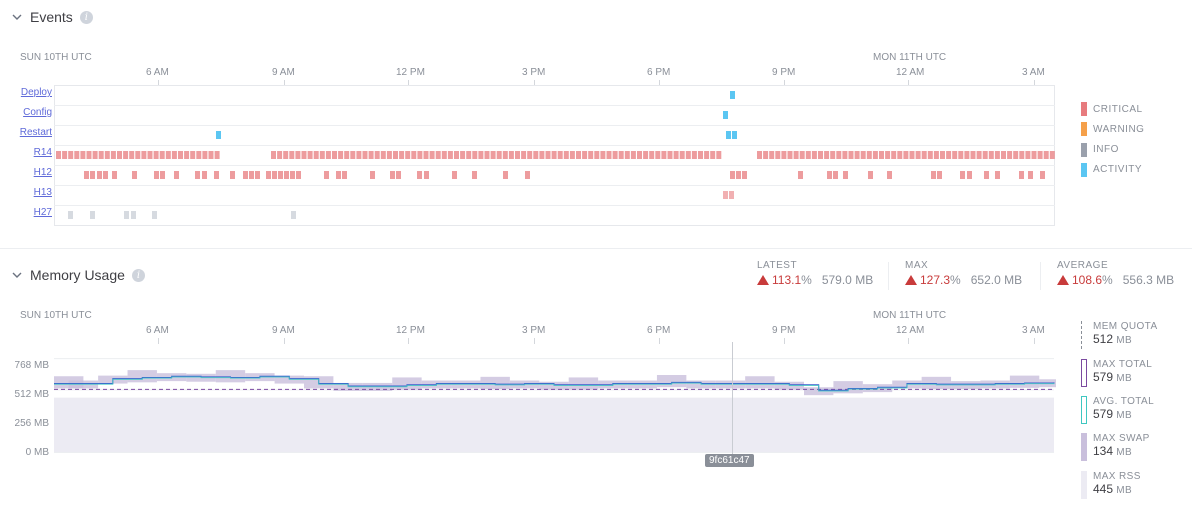  Describe the element at coordinates (1119, 335) in the screenshot. I see `legend-mem-quota: MEM QUOTA 512 MB` at that location.